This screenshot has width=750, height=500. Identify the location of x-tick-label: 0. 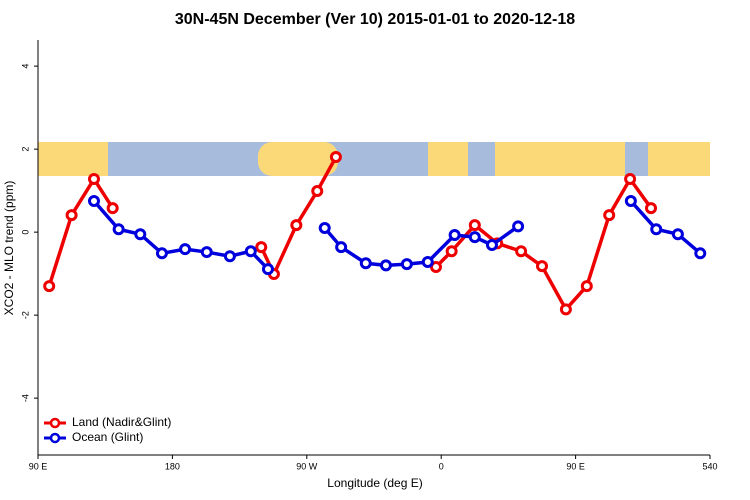
(441, 466).